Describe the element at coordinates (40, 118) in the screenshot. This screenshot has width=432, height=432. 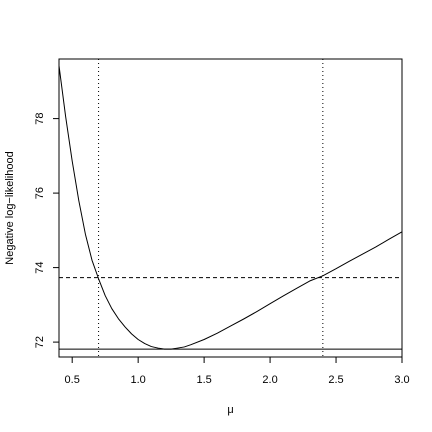
I see `y-tick-label: 78` at that location.